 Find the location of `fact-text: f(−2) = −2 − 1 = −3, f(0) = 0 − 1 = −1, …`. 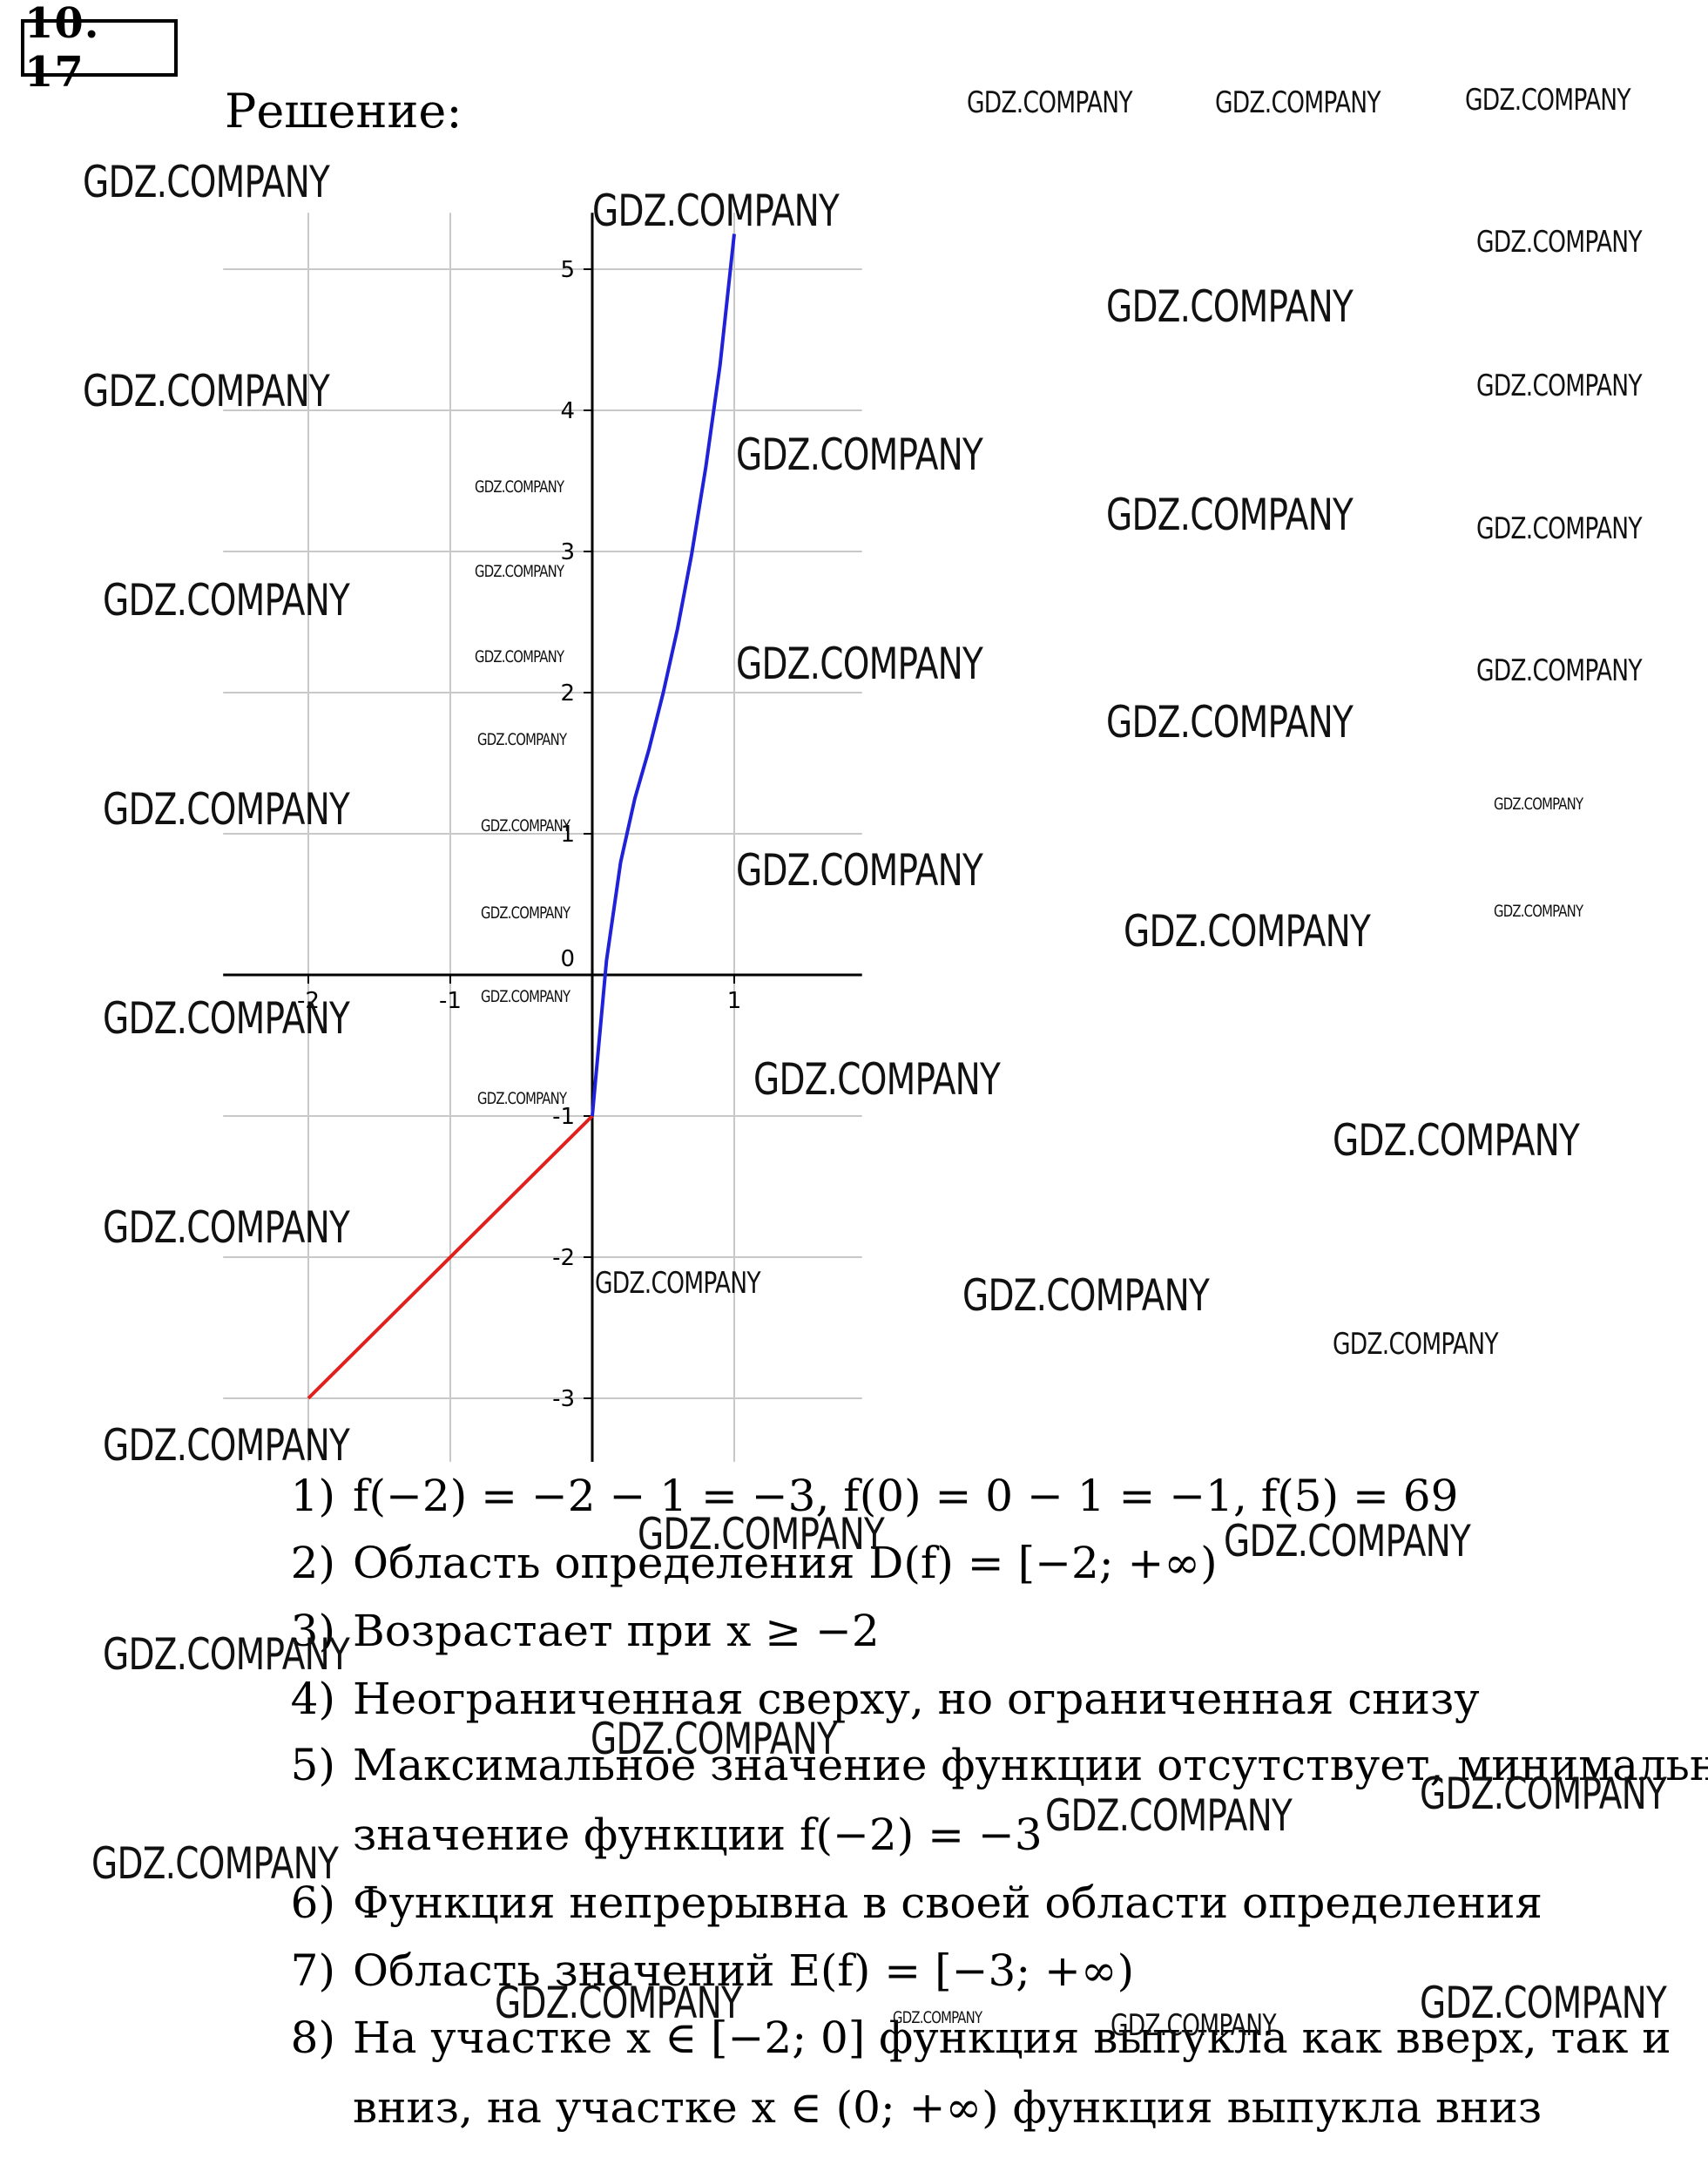

fact-text: f(−2) = −2 − 1 = −3, f(0) = 0 − 1 = −1, … is located at coordinates (906, 1496).